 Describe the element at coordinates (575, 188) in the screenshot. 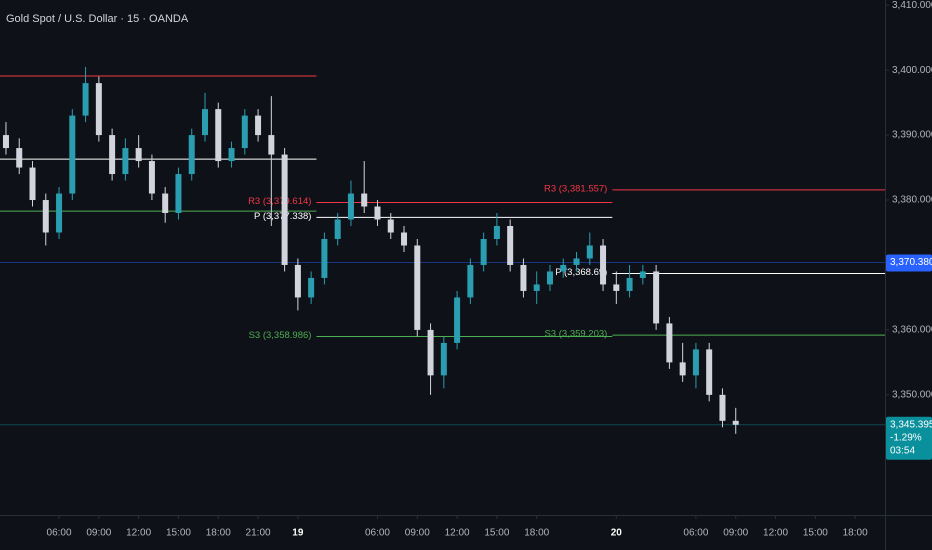

I see `pivot-label: R3 (3,381.557)` at that location.